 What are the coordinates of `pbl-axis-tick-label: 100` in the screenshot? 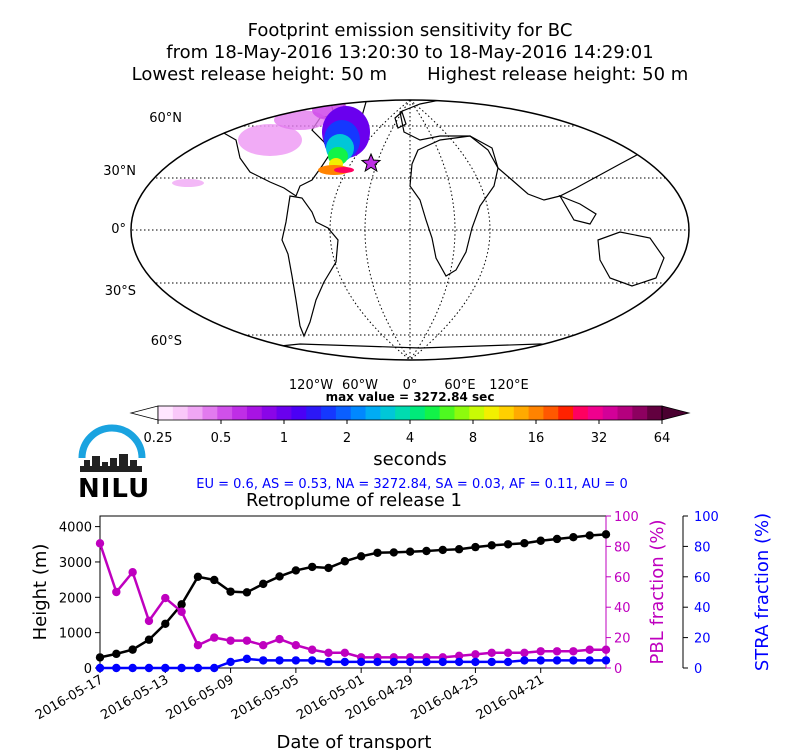 It's located at (626, 517).